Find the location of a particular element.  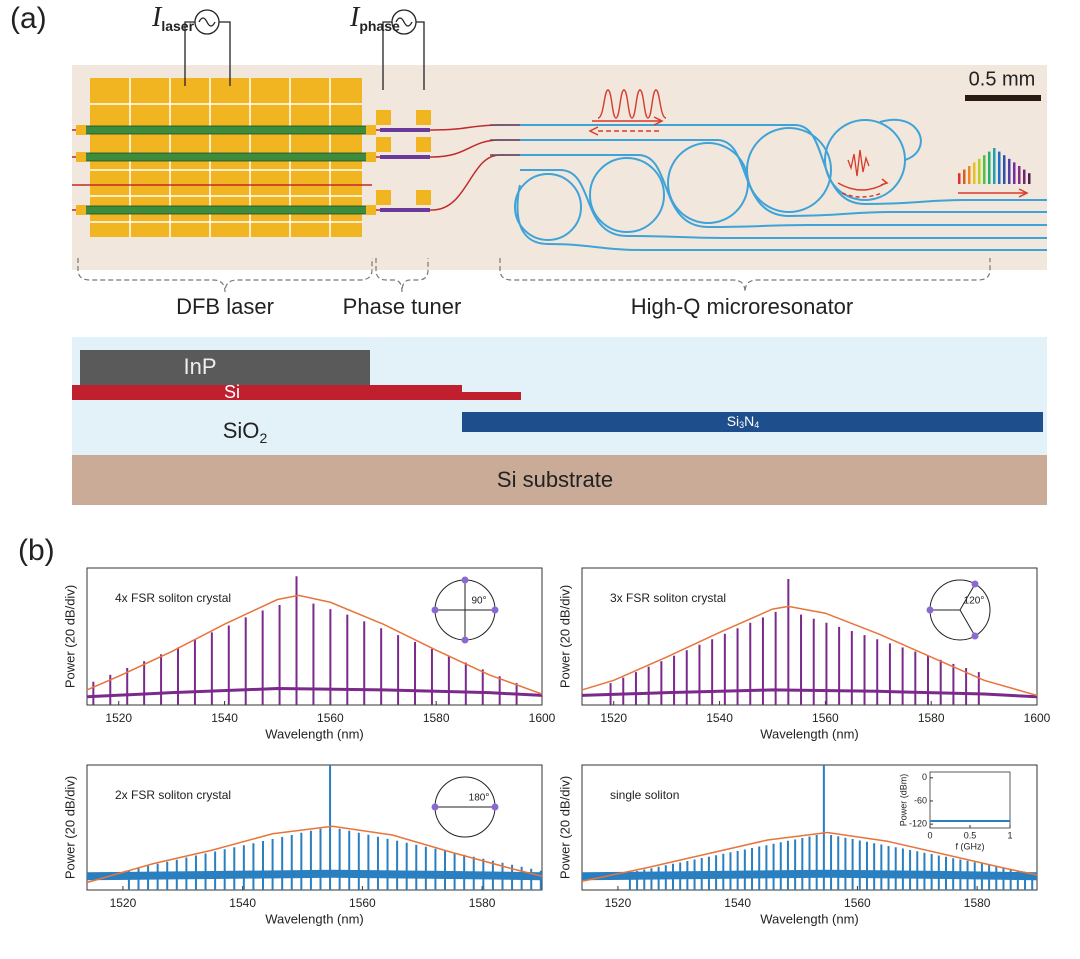

angle-label: 90° is located at coordinates (478, 601).